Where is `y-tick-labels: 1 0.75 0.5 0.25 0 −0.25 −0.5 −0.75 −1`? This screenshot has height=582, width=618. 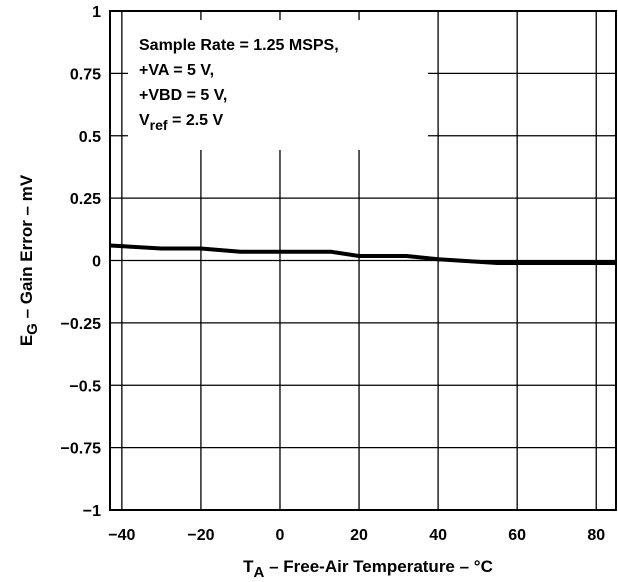 y-tick-labels: 1 0.75 0.5 0.25 0 −0.25 −0.5 −0.75 −1 is located at coordinates (81, 262).